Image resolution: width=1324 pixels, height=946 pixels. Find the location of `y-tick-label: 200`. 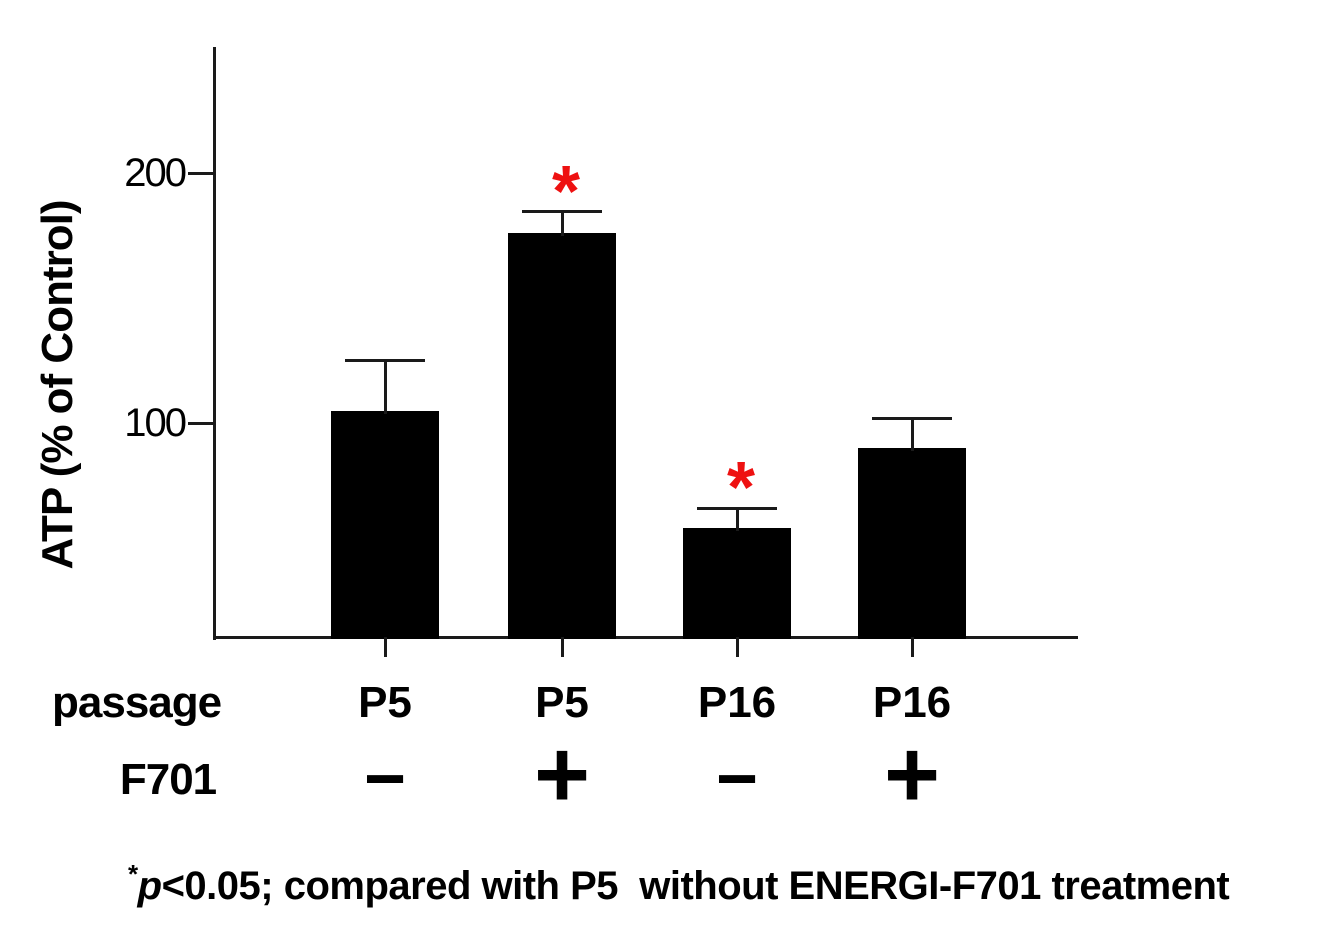

y-tick-label: 200 is located at coordinates (155, 173).